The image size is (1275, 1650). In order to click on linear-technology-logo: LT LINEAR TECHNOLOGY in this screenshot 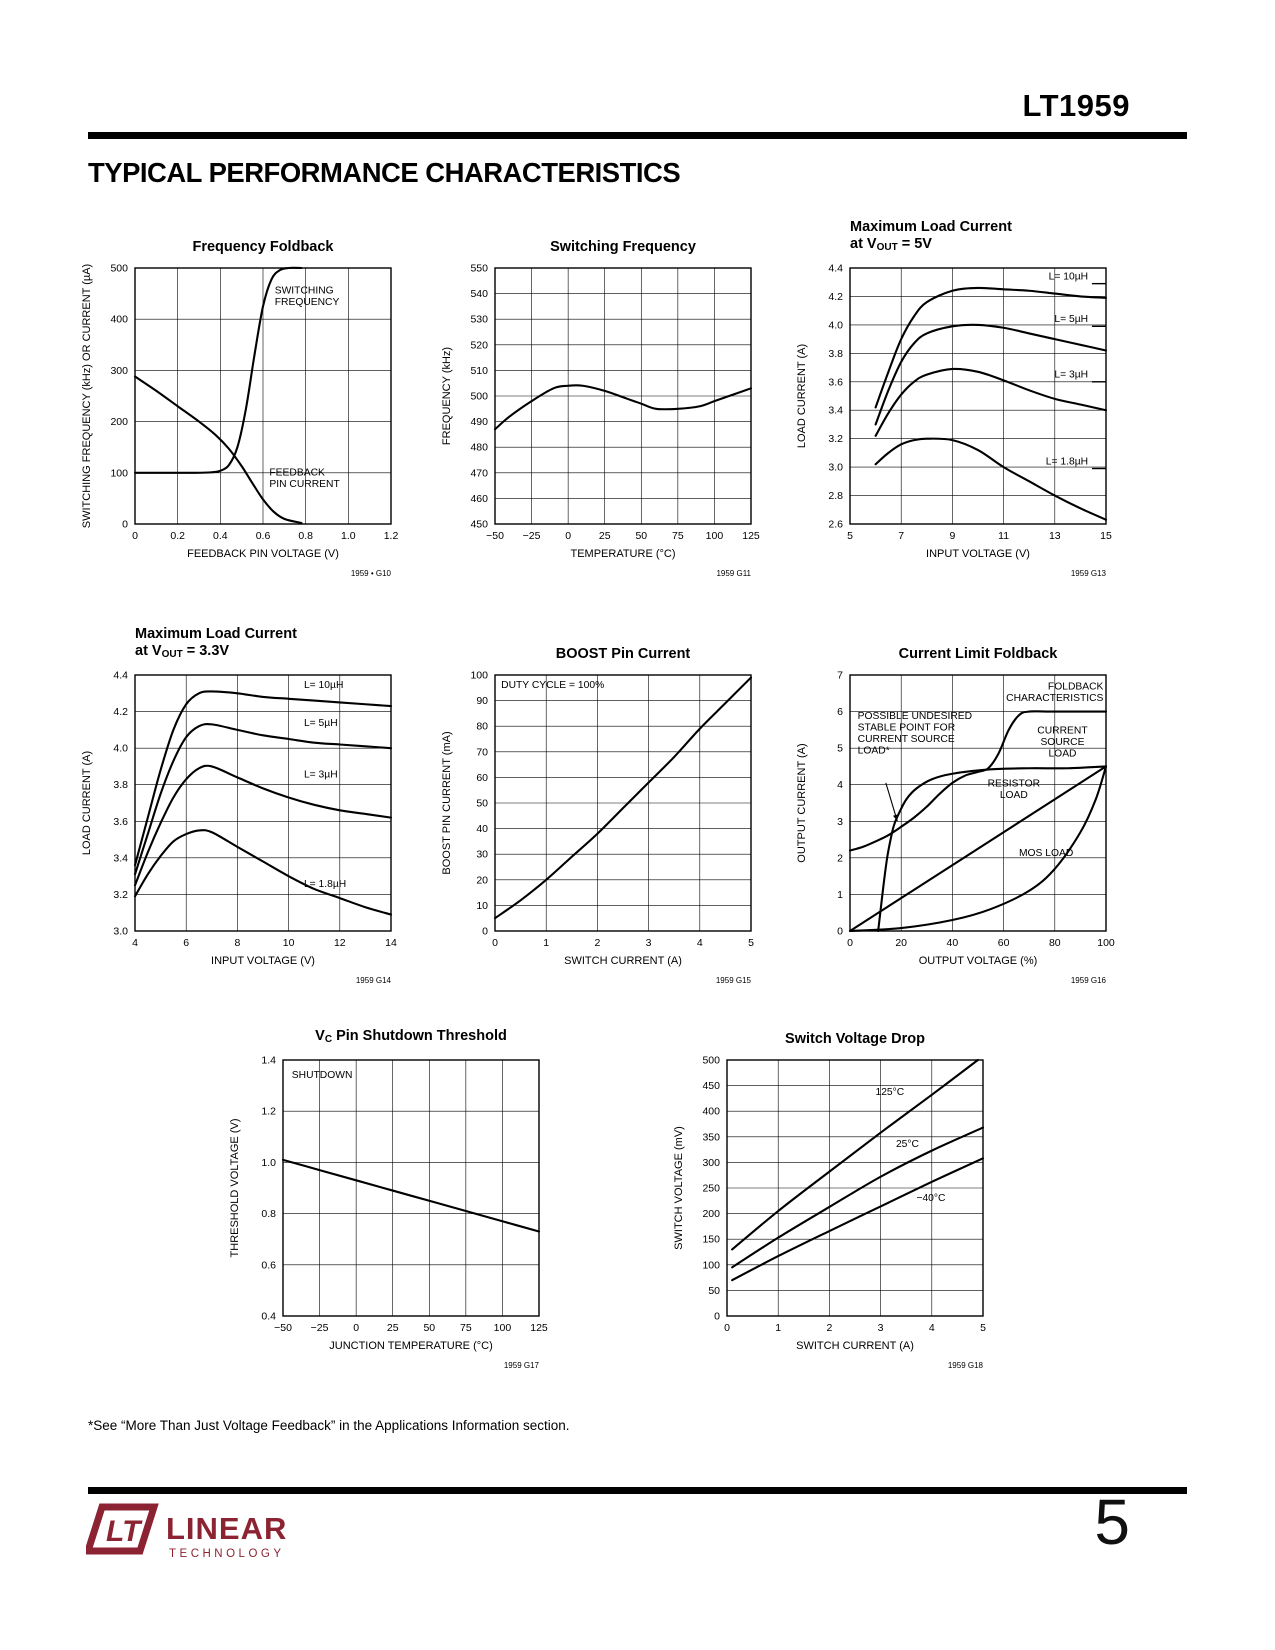, I will do `click(202, 1535)`.